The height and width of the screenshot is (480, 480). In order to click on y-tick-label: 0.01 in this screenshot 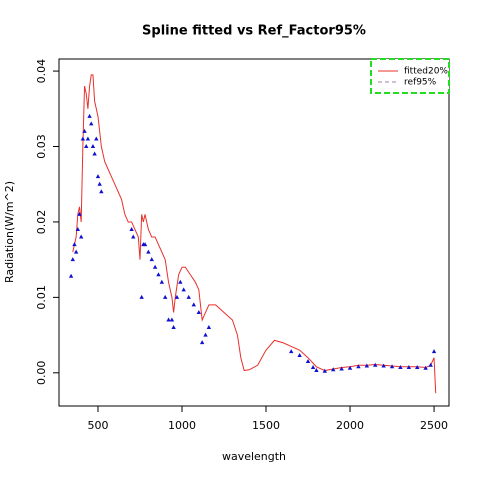, I will do `click(41, 297)`.